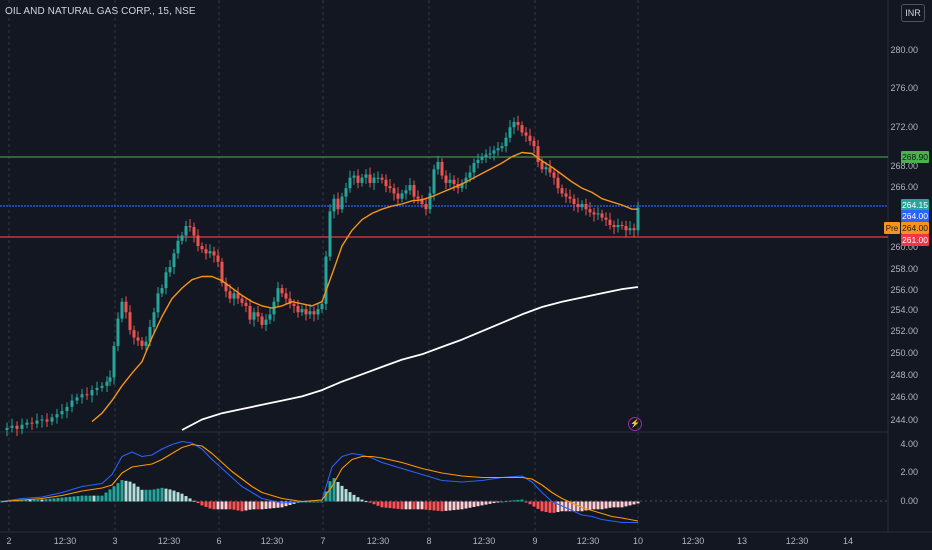 This screenshot has height=550, width=932. I want to click on time-tick-label: 14, so click(848, 541).